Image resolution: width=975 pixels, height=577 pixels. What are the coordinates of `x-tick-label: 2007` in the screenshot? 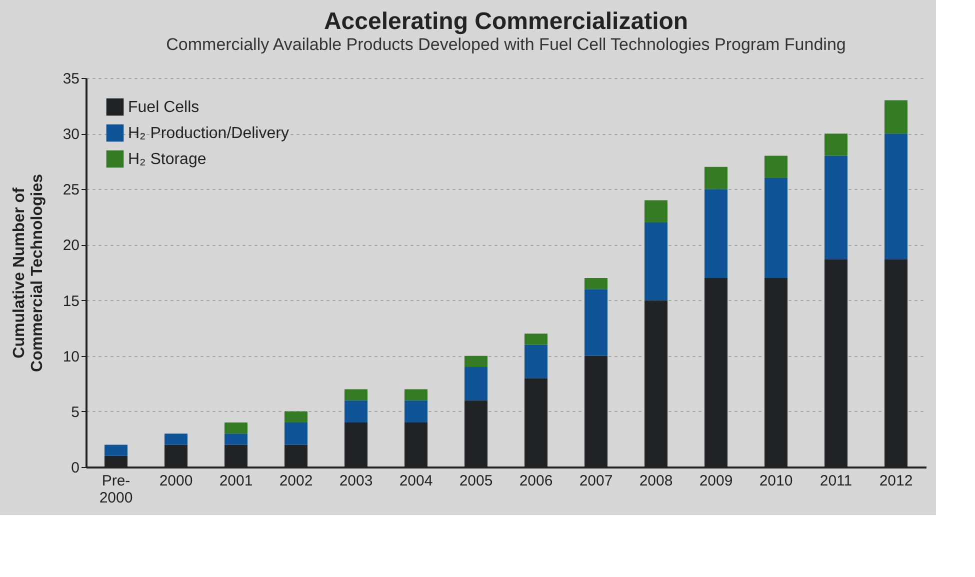 It's located at (596, 481).